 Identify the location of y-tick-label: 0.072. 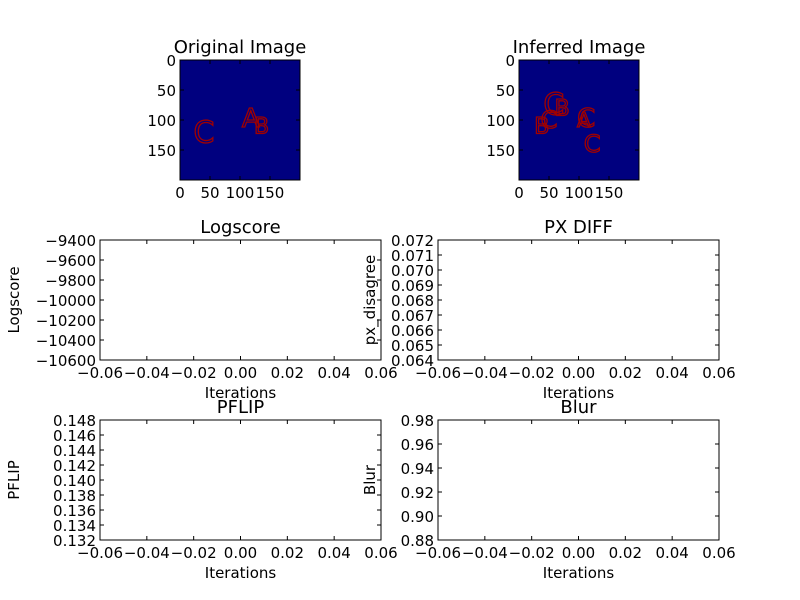
(412, 241).